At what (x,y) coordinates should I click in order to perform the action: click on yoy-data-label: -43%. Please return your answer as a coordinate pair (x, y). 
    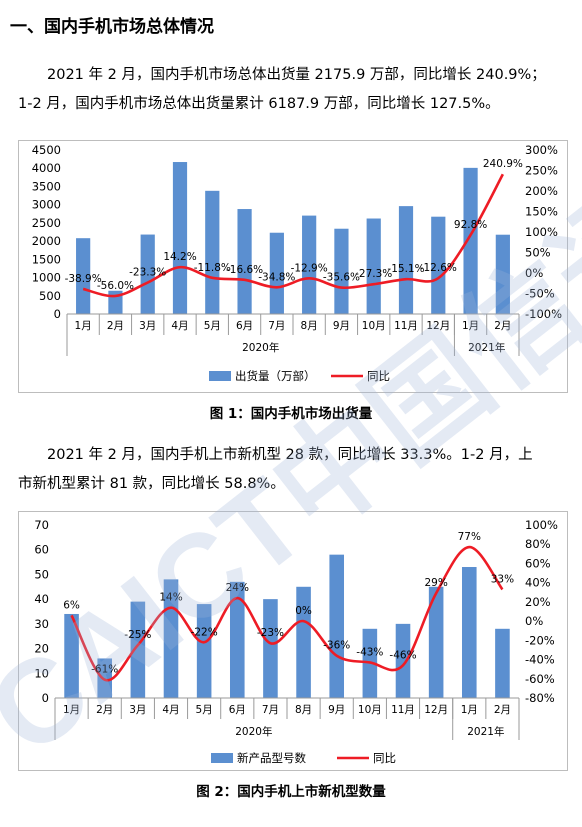
    Looking at the image, I should click on (369, 652).